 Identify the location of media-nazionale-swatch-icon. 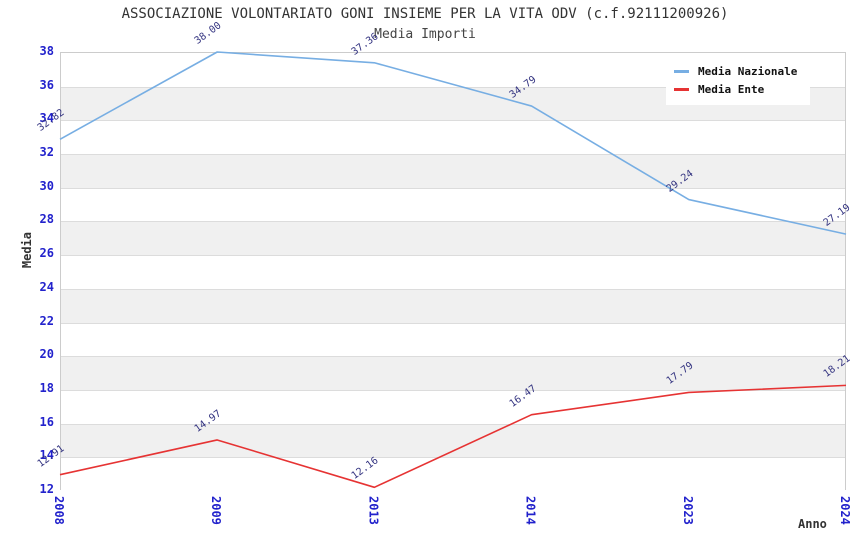
(681, 71).